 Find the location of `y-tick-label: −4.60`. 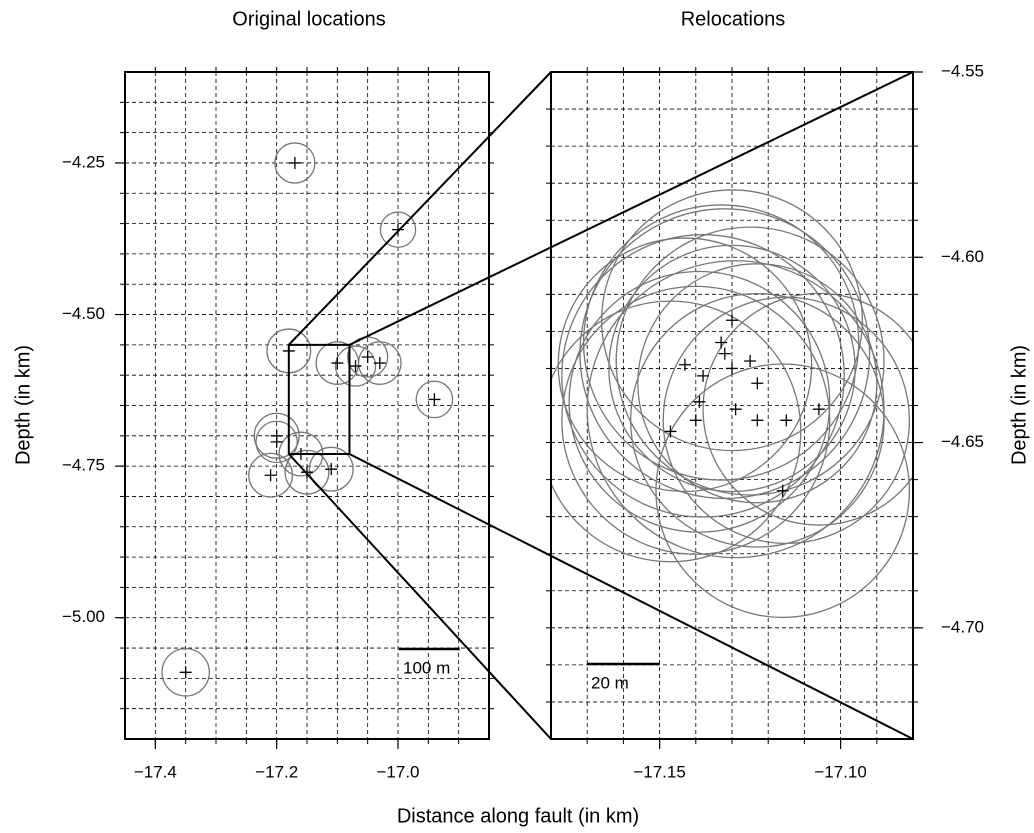

y-tick-label: −4.60 is located at coordinates (962, 256).